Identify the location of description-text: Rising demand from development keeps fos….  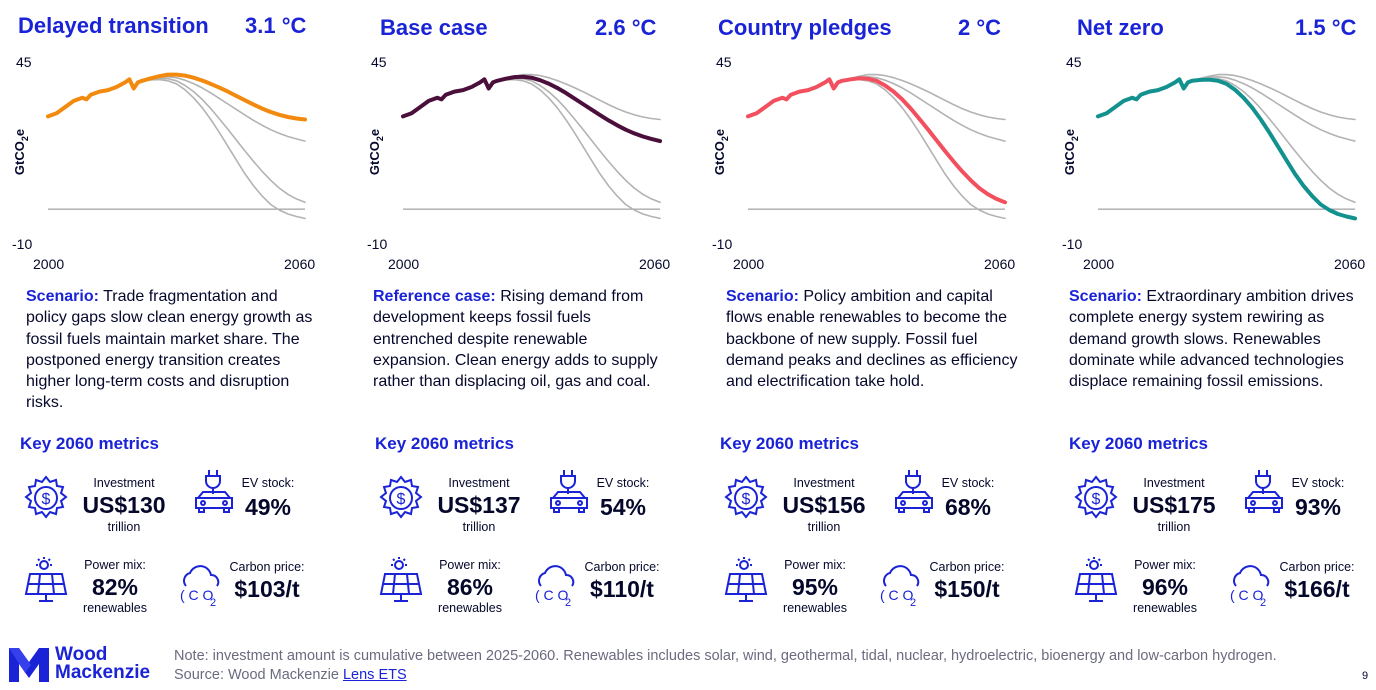
(515, 339).